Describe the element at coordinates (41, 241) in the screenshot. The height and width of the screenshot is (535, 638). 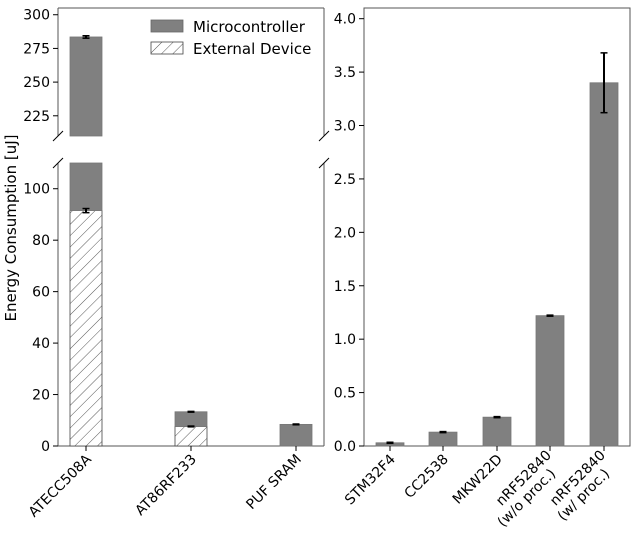
I see `y-tick-label-lower: 80` at that location.